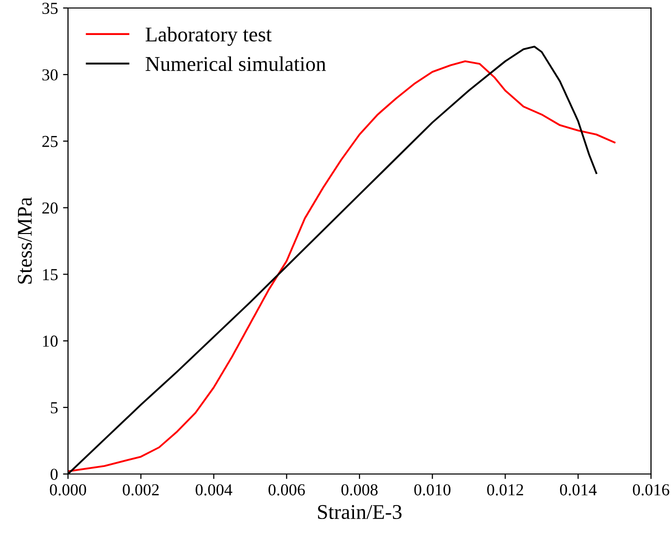  Describe the element at coordinates (50, 75) in the screenshot. I see `y-tick-label: 30` at that location.